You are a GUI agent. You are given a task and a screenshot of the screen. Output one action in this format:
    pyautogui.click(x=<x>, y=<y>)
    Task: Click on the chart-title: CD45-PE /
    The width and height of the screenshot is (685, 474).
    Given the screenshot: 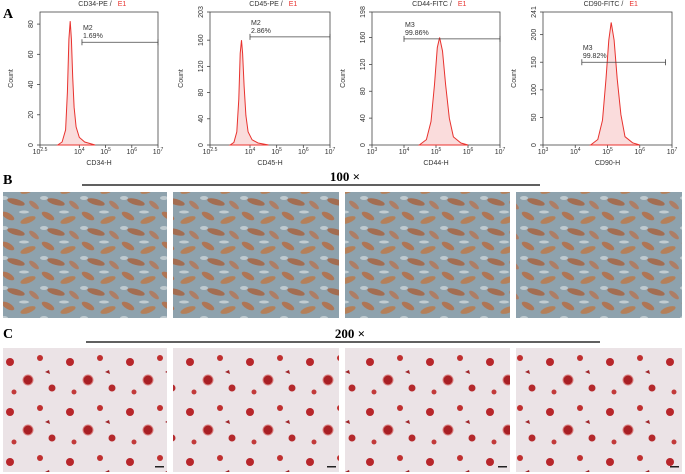 What is the action you would take?
    pyautogui.click(x=266, y=4)
    